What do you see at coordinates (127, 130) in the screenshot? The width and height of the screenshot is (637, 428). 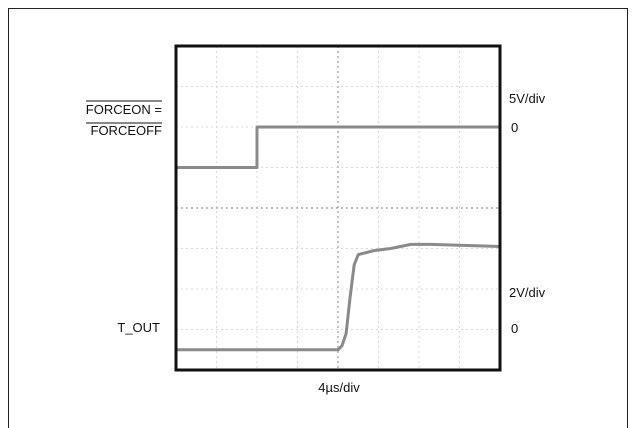 I see `forceoff-label: FORCEOFF` at bounding box center [127, 130].